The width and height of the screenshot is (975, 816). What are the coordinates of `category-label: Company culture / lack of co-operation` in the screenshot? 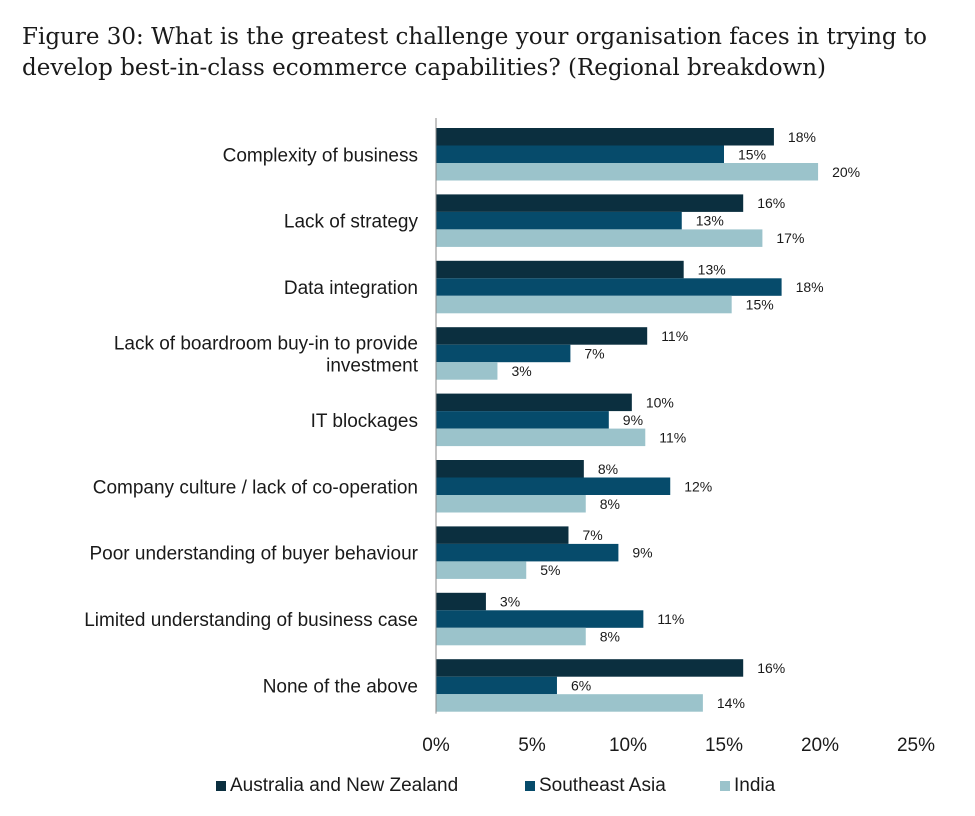 It's located at (255, 487).